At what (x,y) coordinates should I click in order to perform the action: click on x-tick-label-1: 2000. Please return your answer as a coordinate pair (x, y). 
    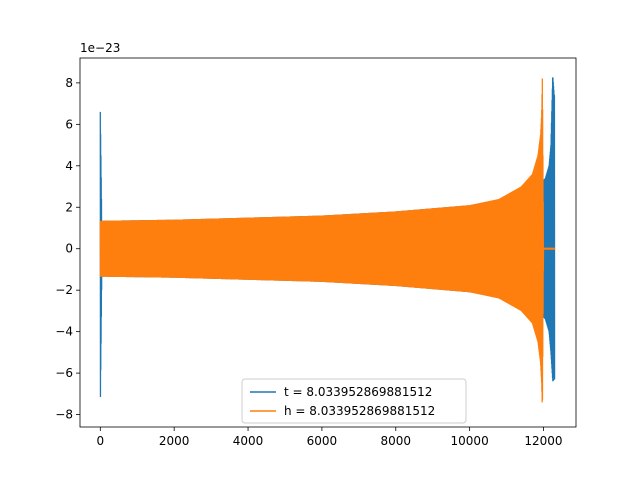
    Looking at the image, I should click on (174, 441).